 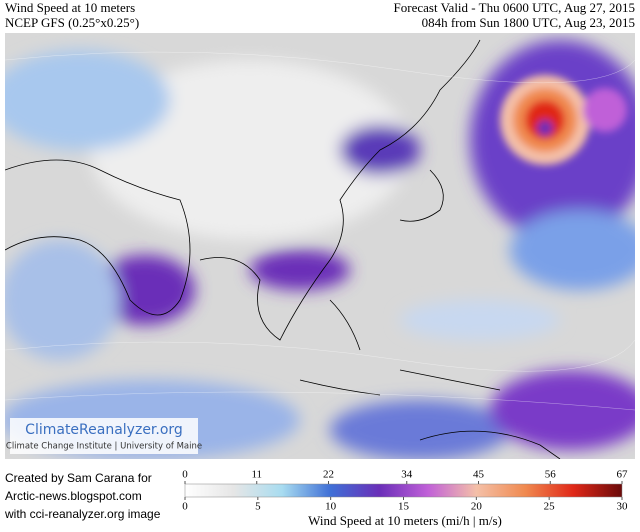 I want to click on ms-tick-label: 20, so click(x=477, y=507).